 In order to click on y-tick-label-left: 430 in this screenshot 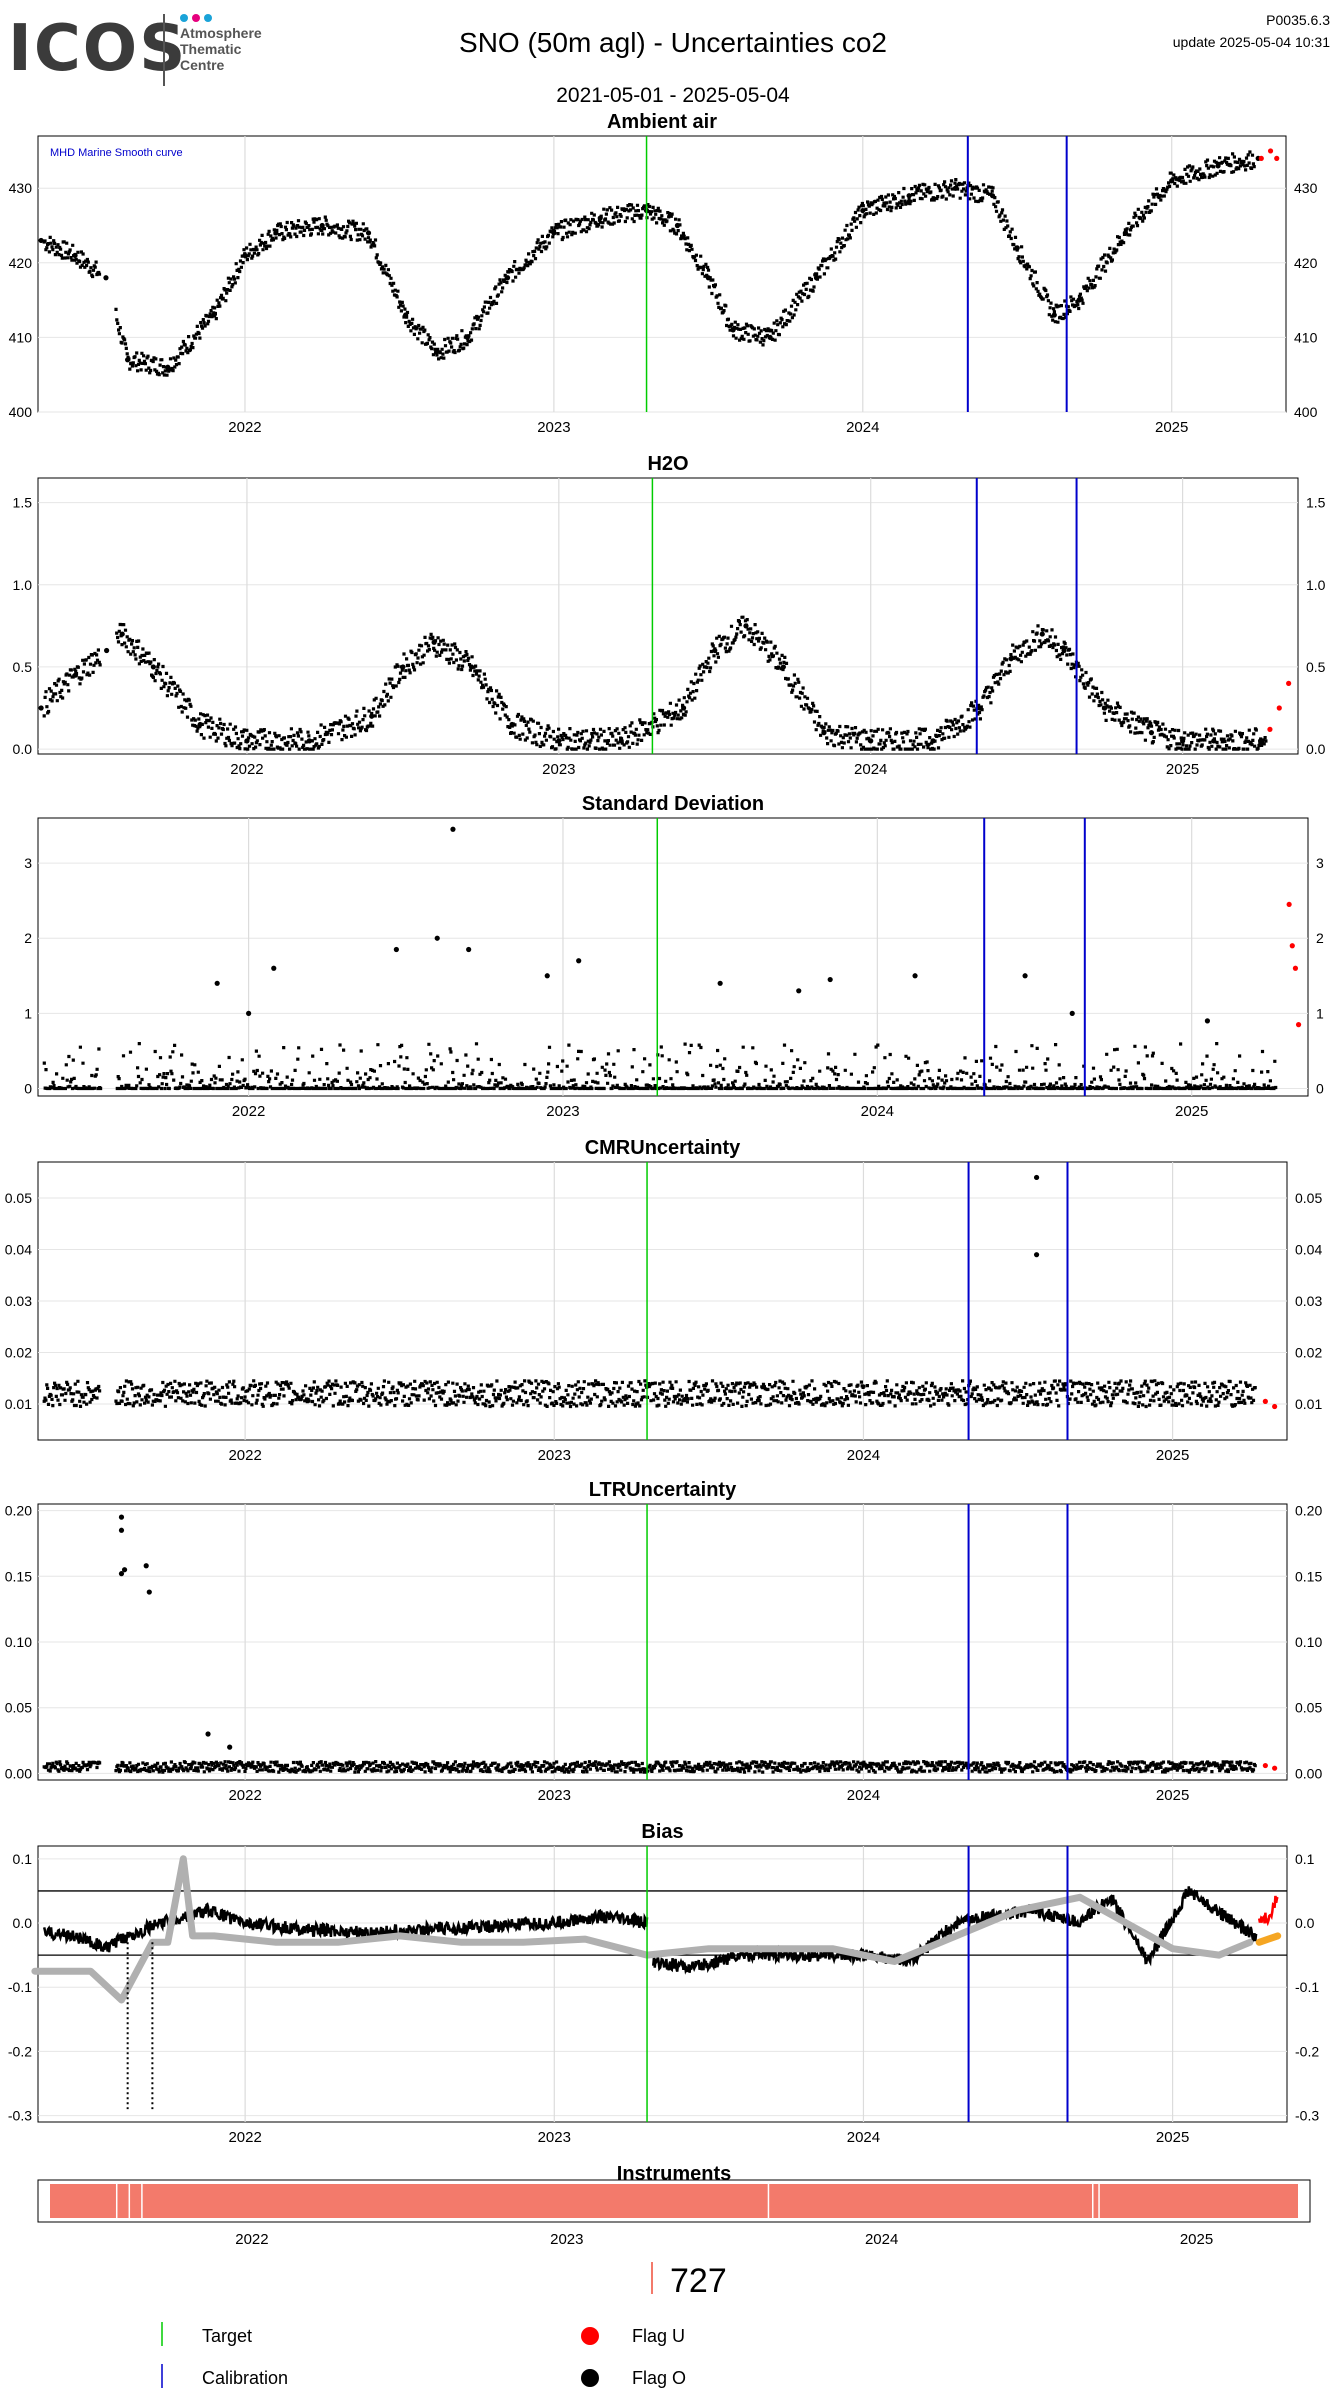, I will do `click(21, 188)`.